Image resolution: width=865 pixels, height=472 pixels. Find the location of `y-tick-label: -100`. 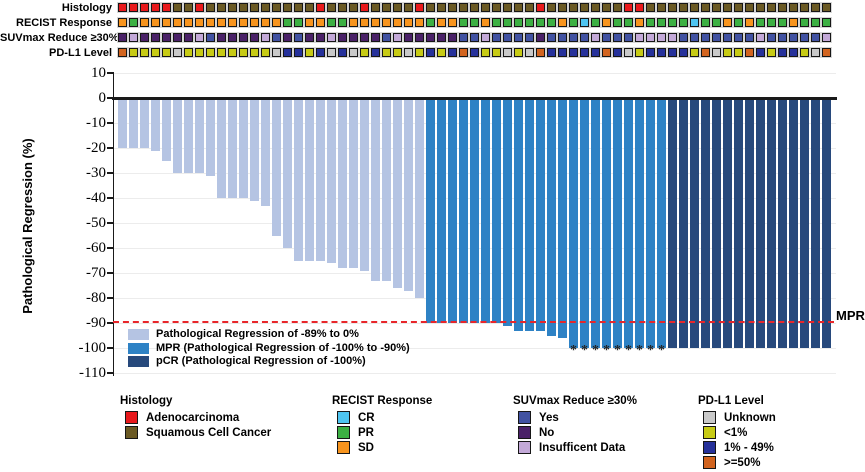

y-tick-label: -100 is located at coordinates (92, 348).